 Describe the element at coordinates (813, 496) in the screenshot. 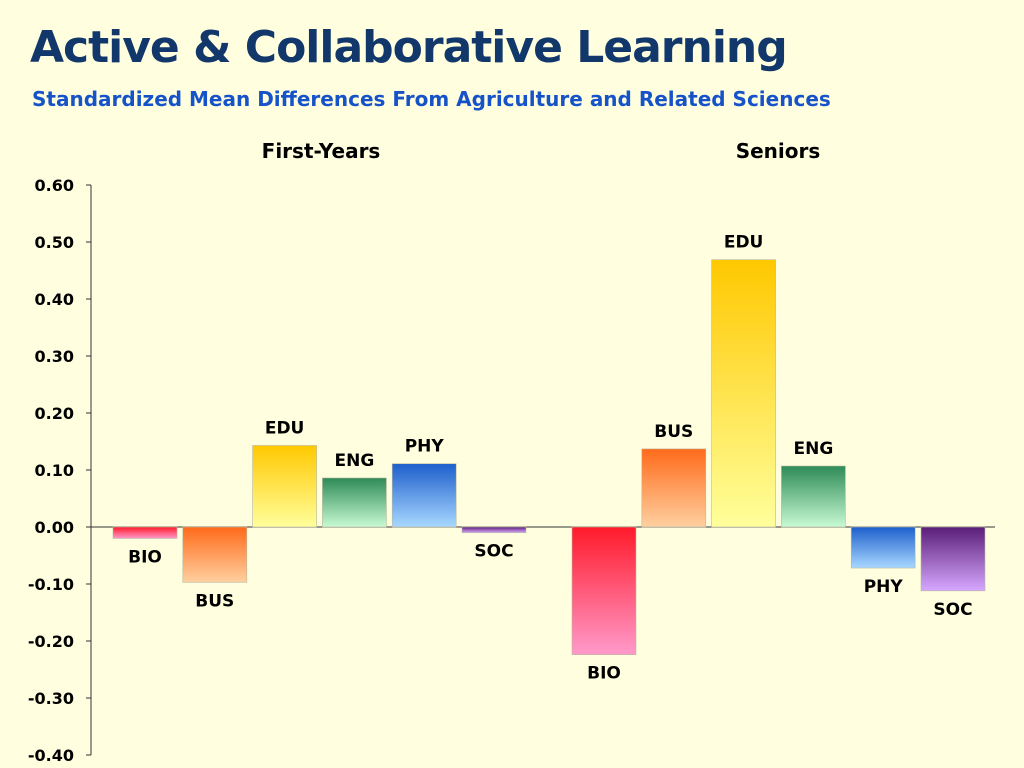

I see `bar-seniors-eng` at that location.